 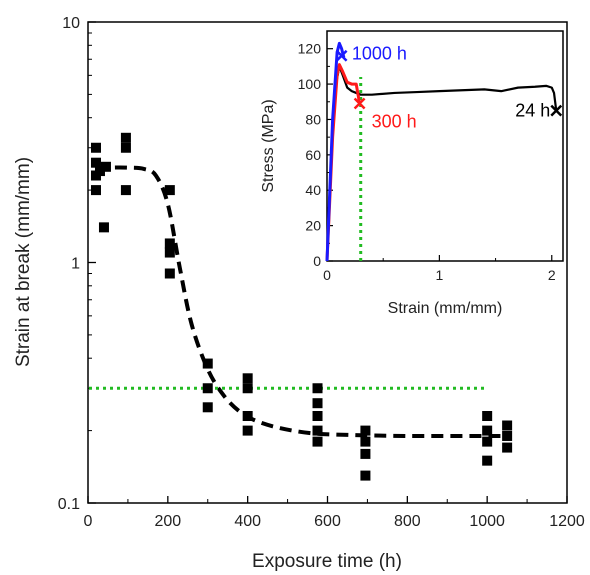 I want to click on inset-series-label: 1000 h, so click(x=379, y=54).